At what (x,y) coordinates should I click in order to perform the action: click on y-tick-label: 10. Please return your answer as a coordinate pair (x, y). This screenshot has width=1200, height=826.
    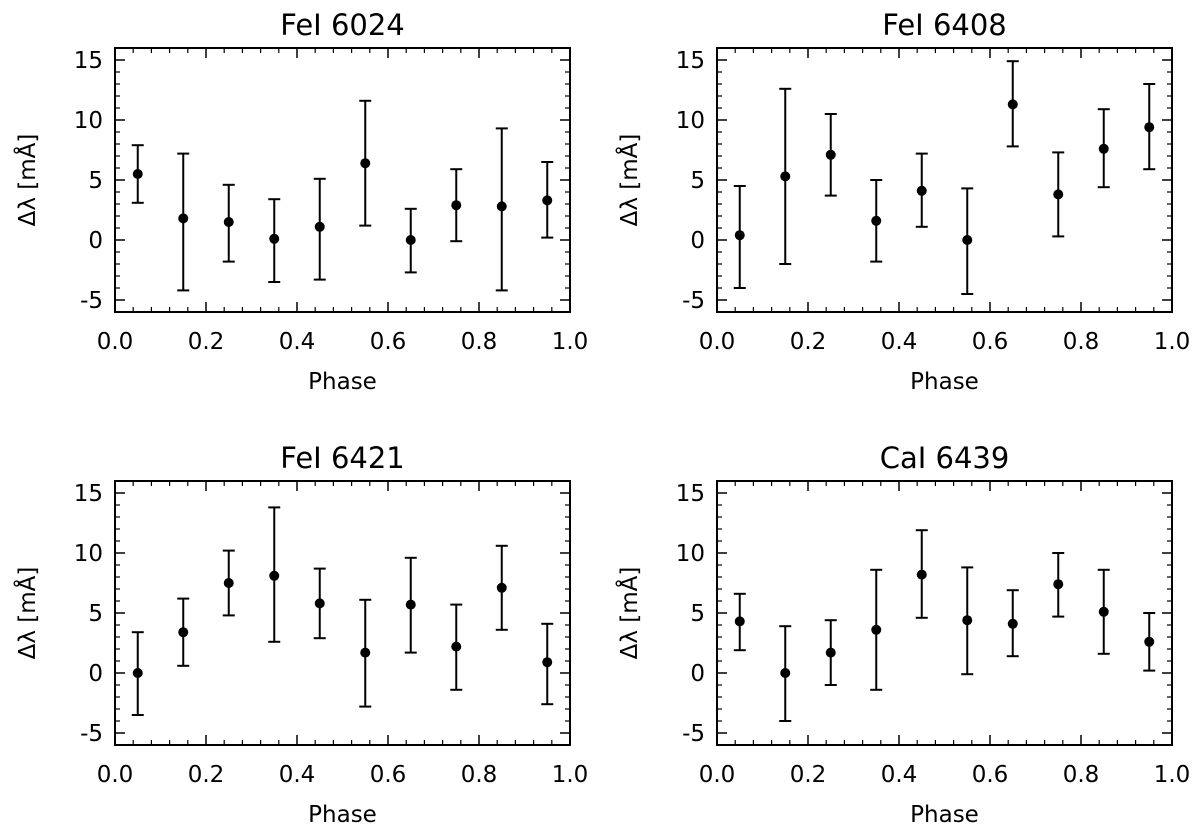
    Looking at the image, I should click on (690, 121).